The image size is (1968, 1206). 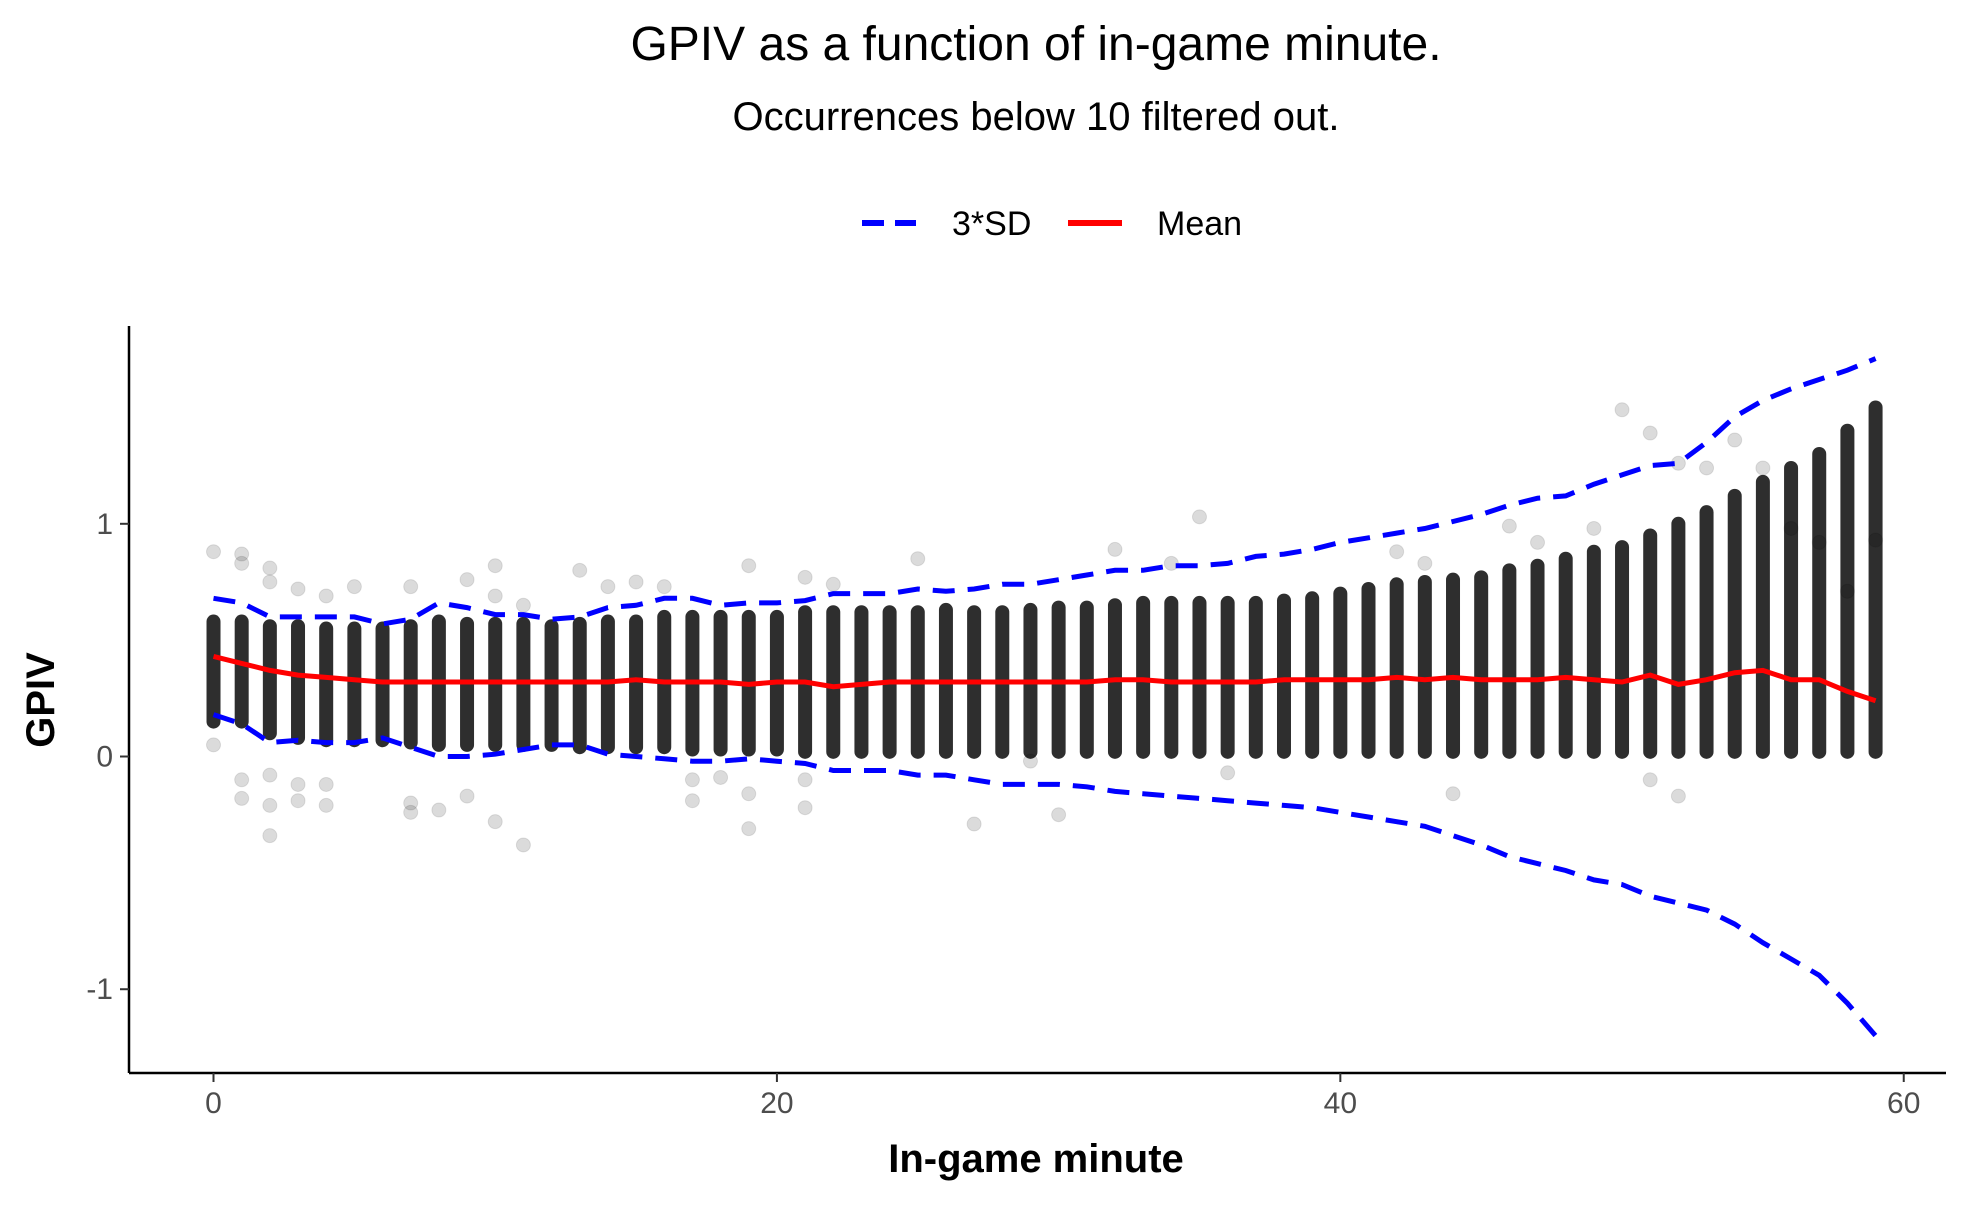 What do you see at coordinates (213, 1103) in the screenshot?
I see `x-tick-label: 0` at bounding box center [213, 1103].